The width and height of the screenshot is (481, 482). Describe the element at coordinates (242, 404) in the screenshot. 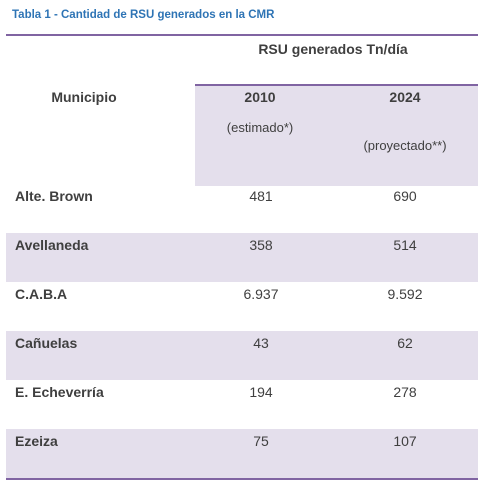

I see `table-row: E. Echeverría 194 278` at that location.